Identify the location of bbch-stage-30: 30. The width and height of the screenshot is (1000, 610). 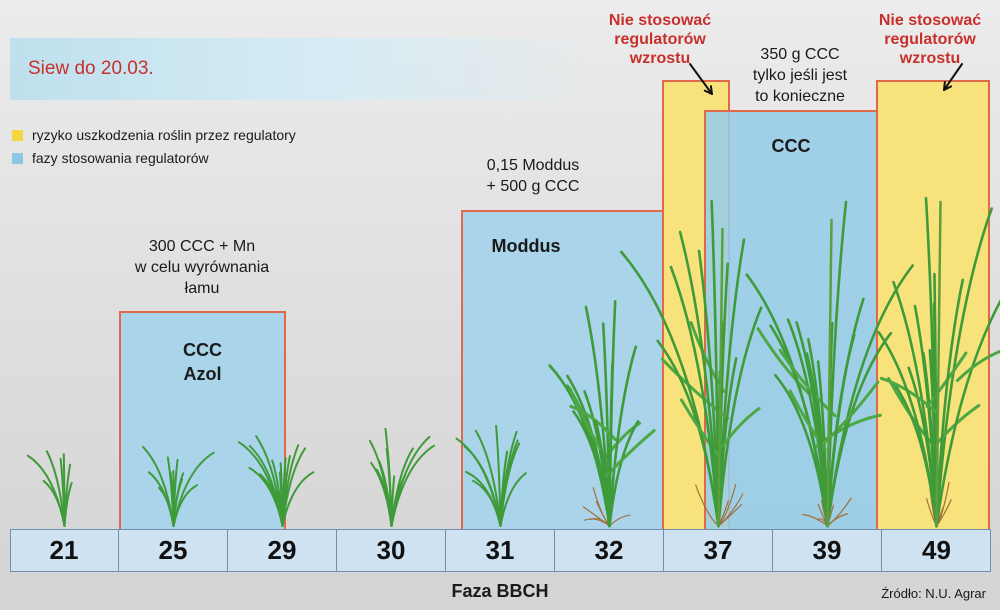
(391, 550).